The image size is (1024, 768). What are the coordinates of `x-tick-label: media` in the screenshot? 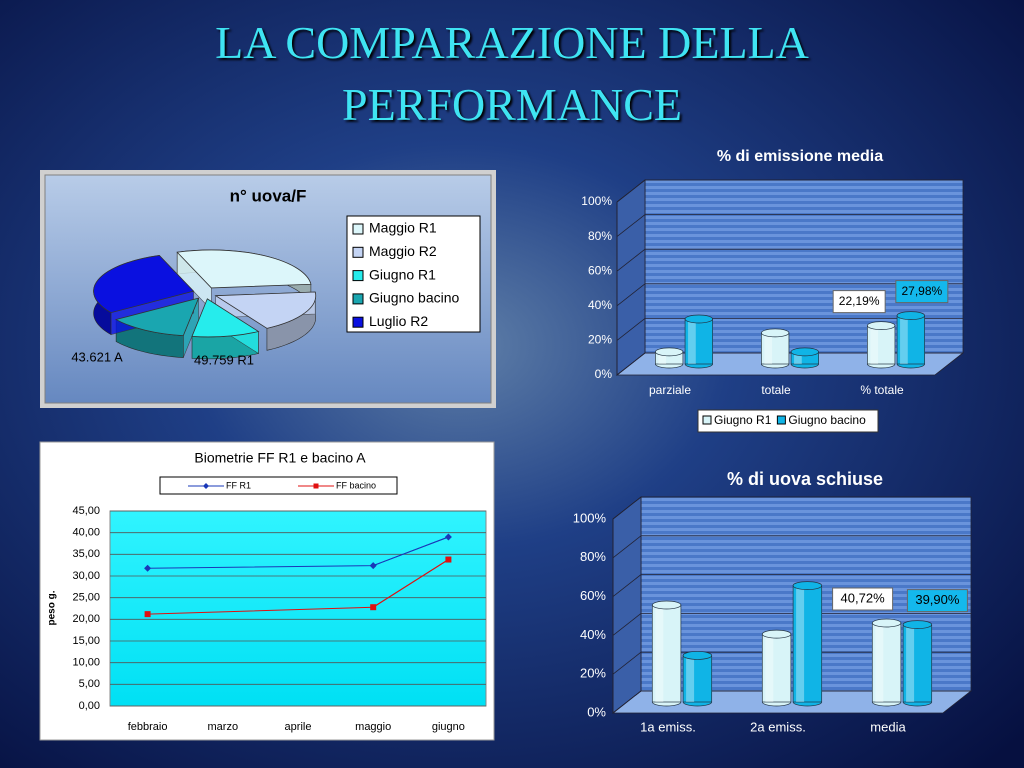 It's located at (888, 726).